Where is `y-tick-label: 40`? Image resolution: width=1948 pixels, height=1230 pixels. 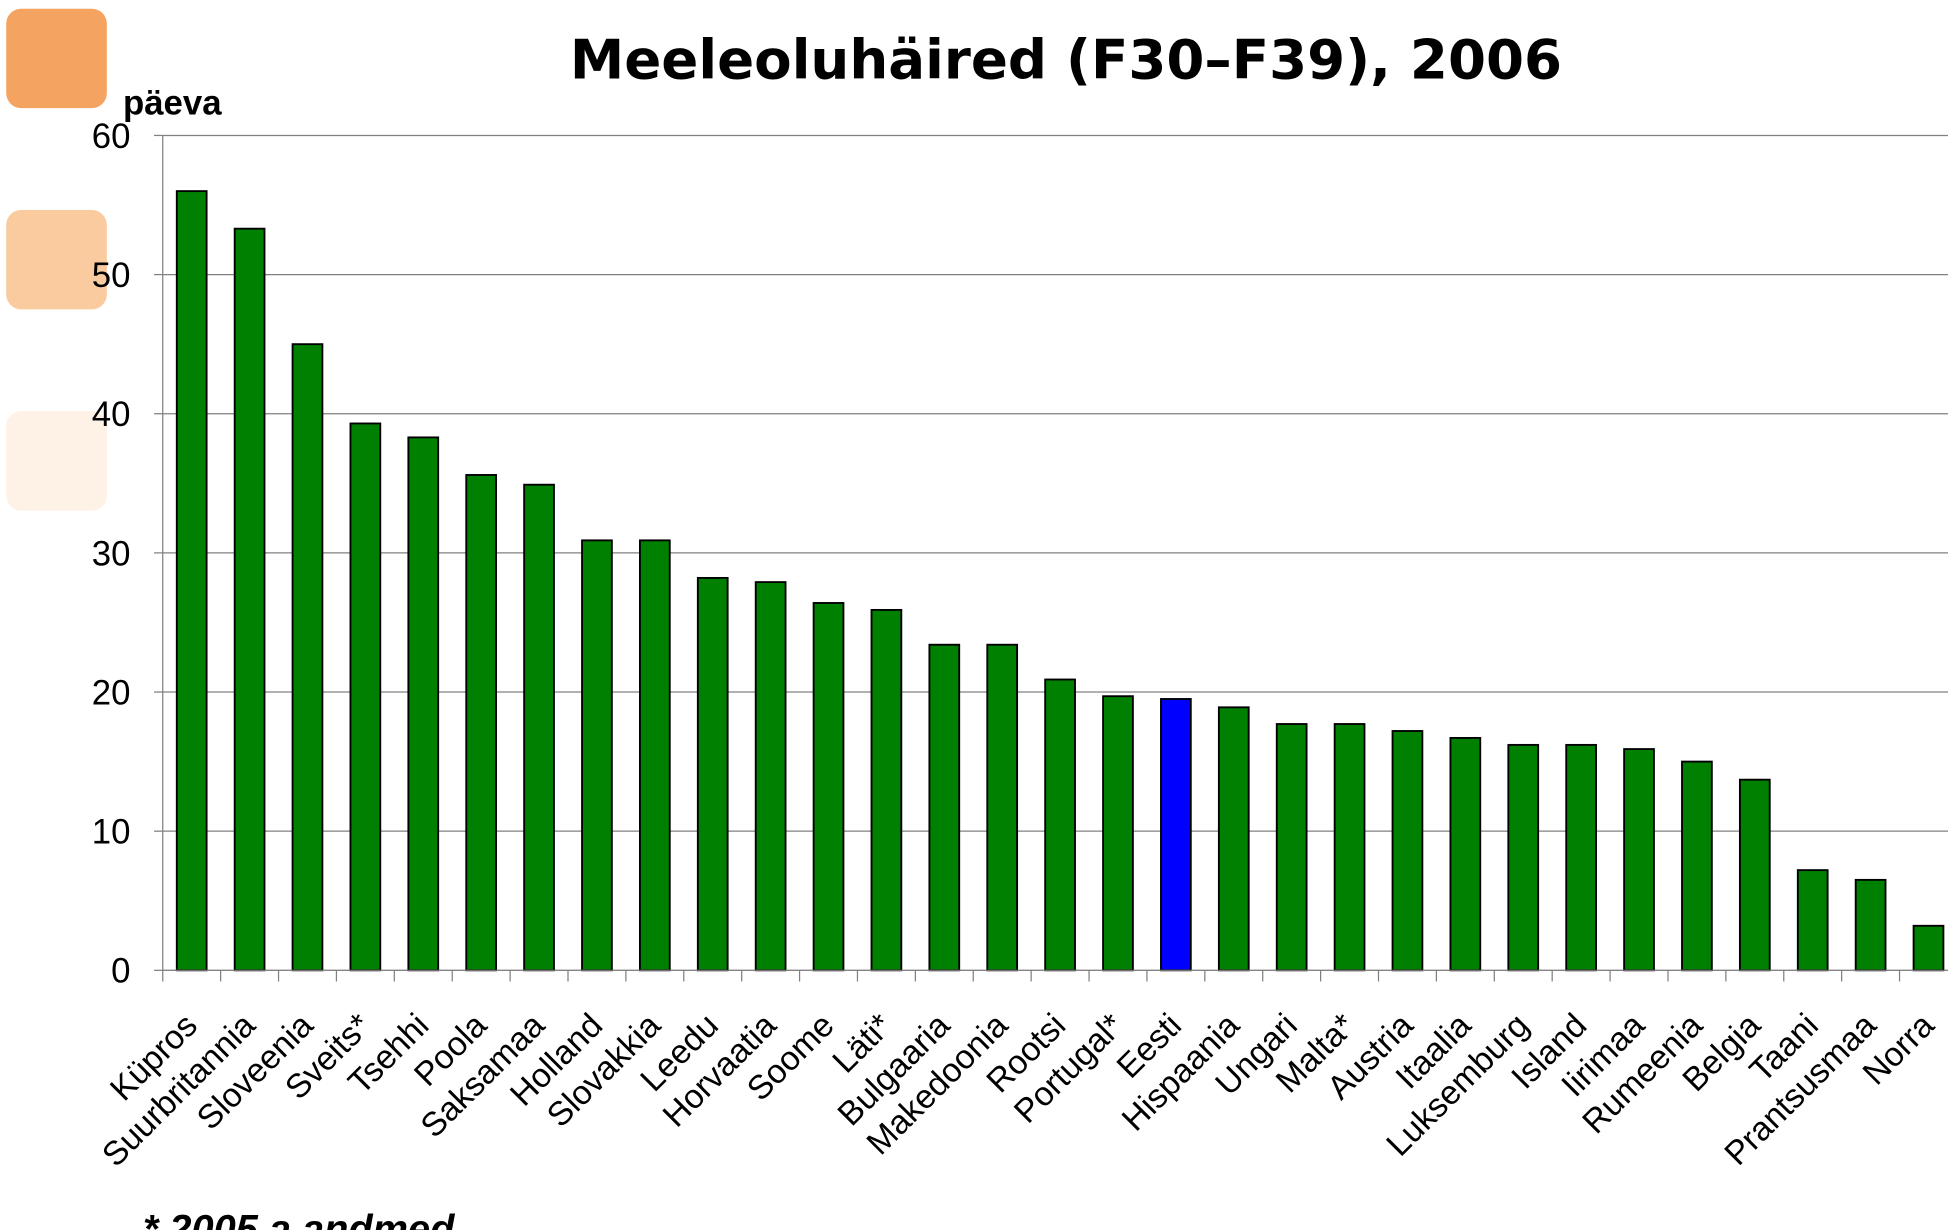 y-tick-label: 40 is located at coordinates (111, 415).